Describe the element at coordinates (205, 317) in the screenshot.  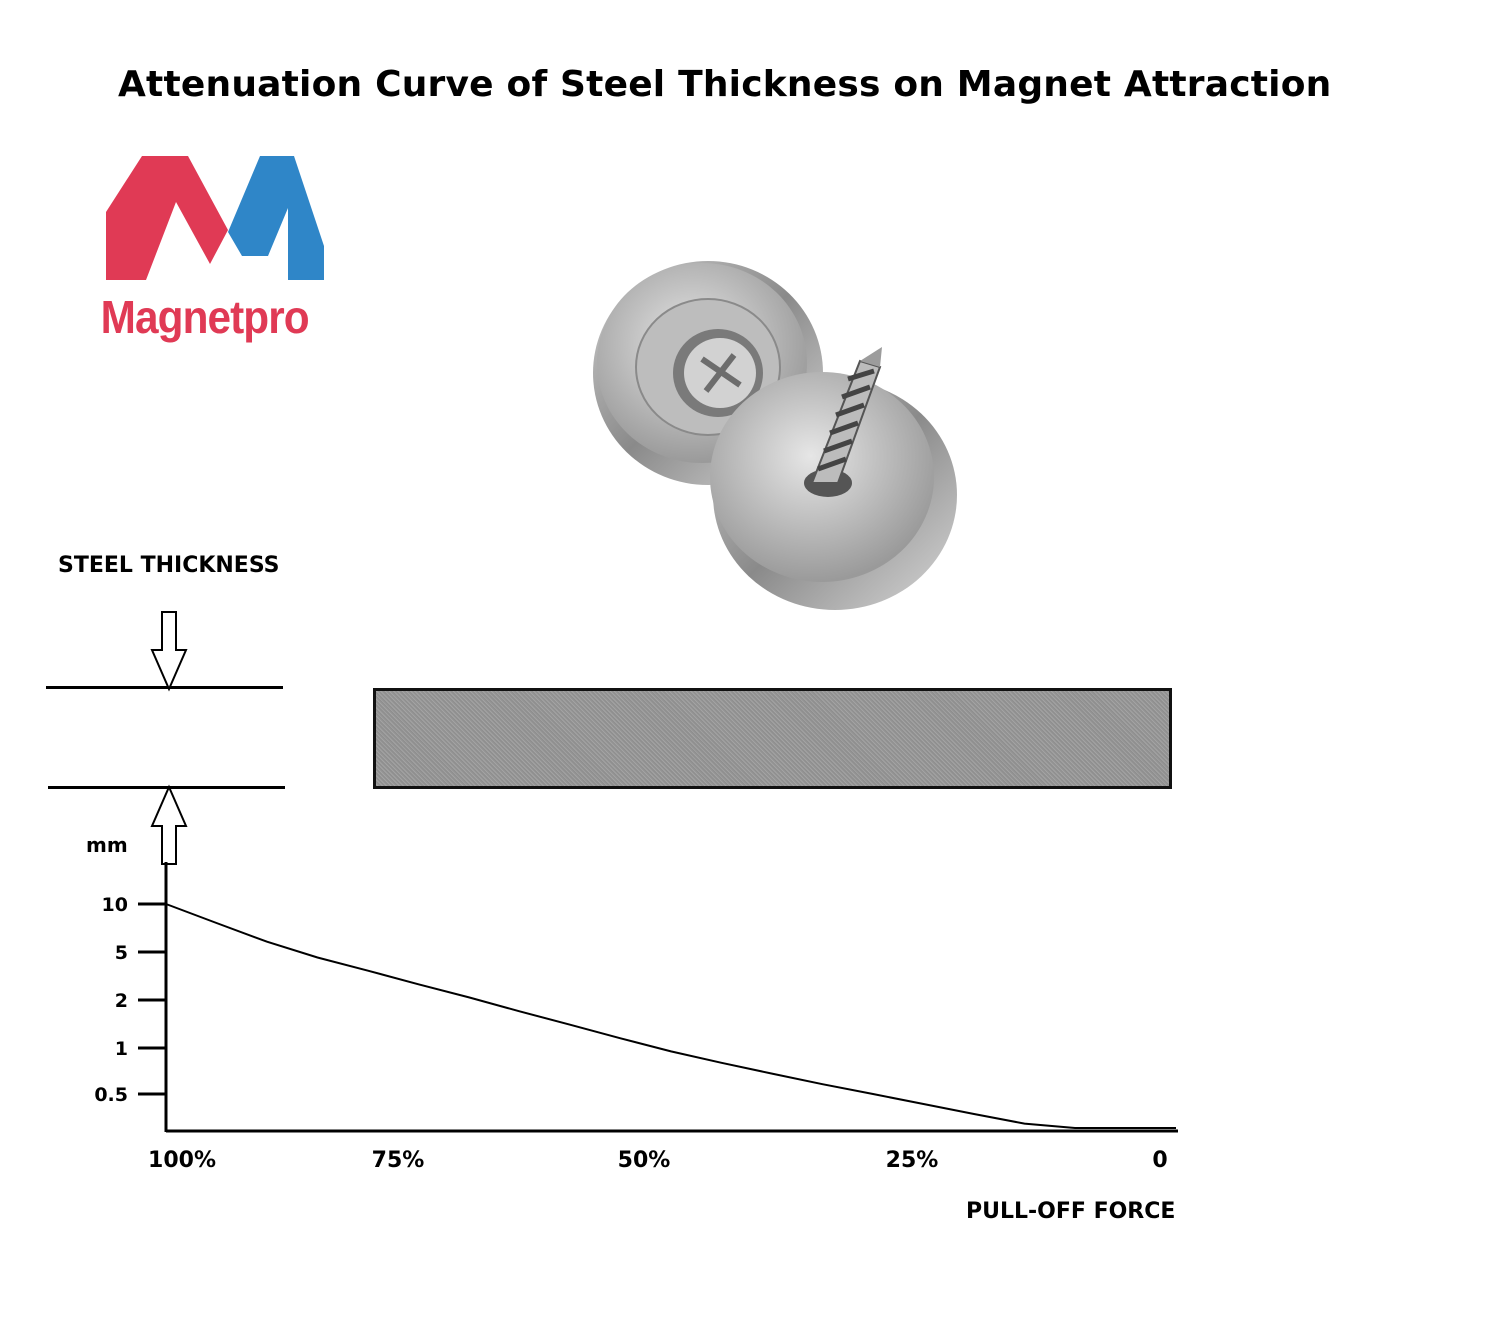
I see `logo-text: Magnetpro` at that location.